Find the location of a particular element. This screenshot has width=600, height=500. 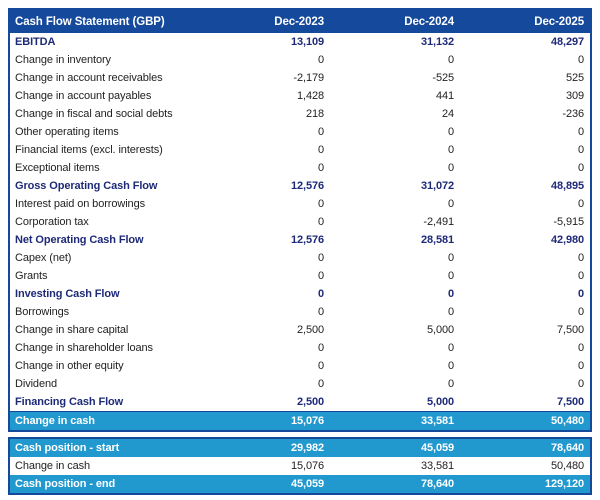

table-row: Investing Cash Flow 0 0 0 is located at coordinates (300, 294).